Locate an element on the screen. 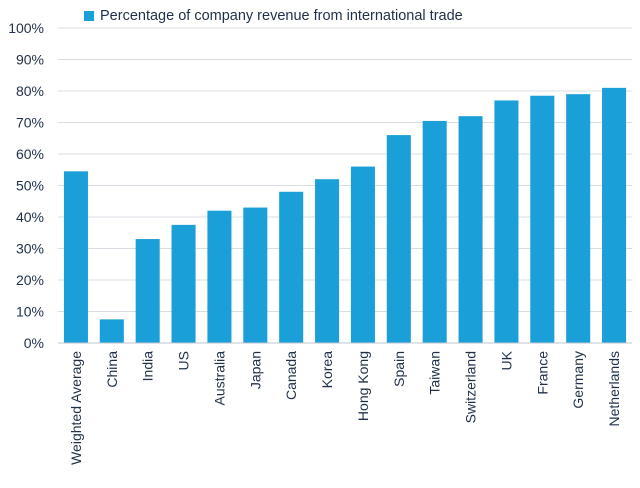 The width and height of the screenshot is (640, 488). x-tick-label: France is located at coordinates (542, 373).